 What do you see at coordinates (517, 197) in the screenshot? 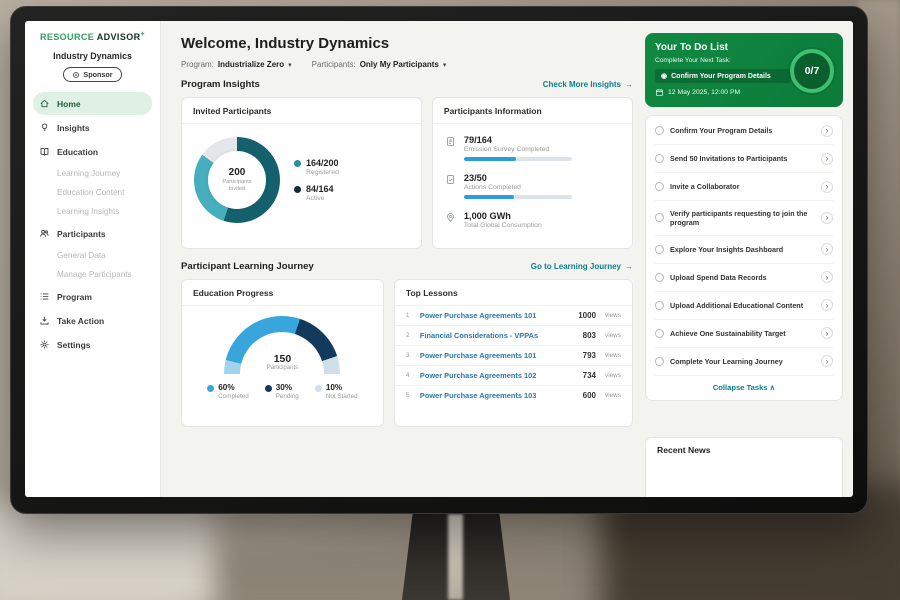
I see `progress-bar` at bounding box center [517, 197].